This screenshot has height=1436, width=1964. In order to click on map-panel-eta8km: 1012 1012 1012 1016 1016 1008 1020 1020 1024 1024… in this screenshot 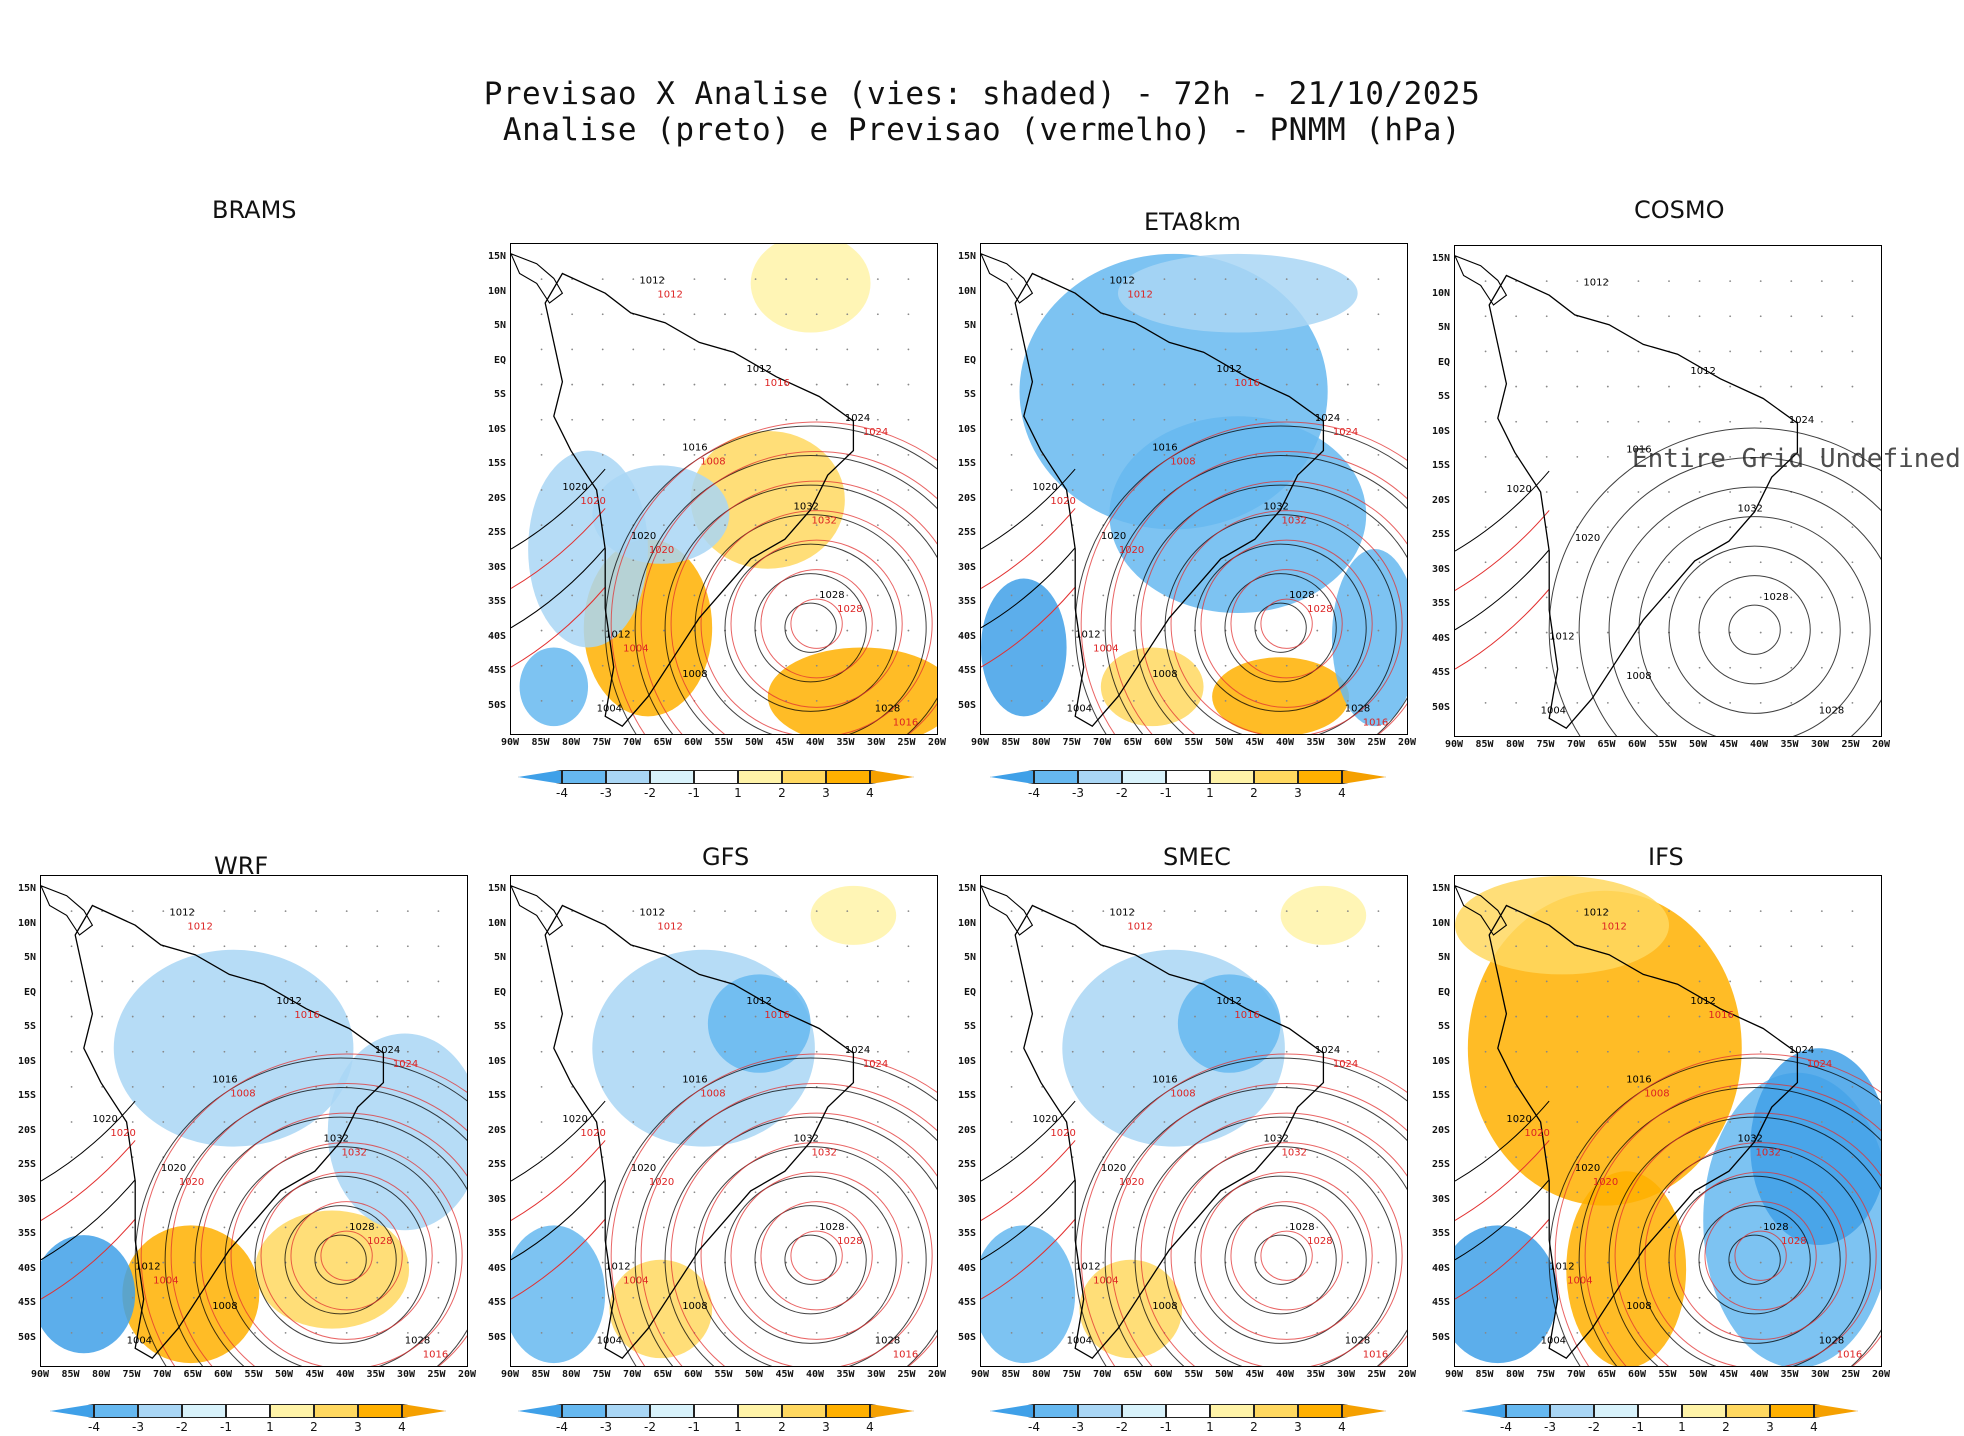, I will do `click(1187, 495)`.